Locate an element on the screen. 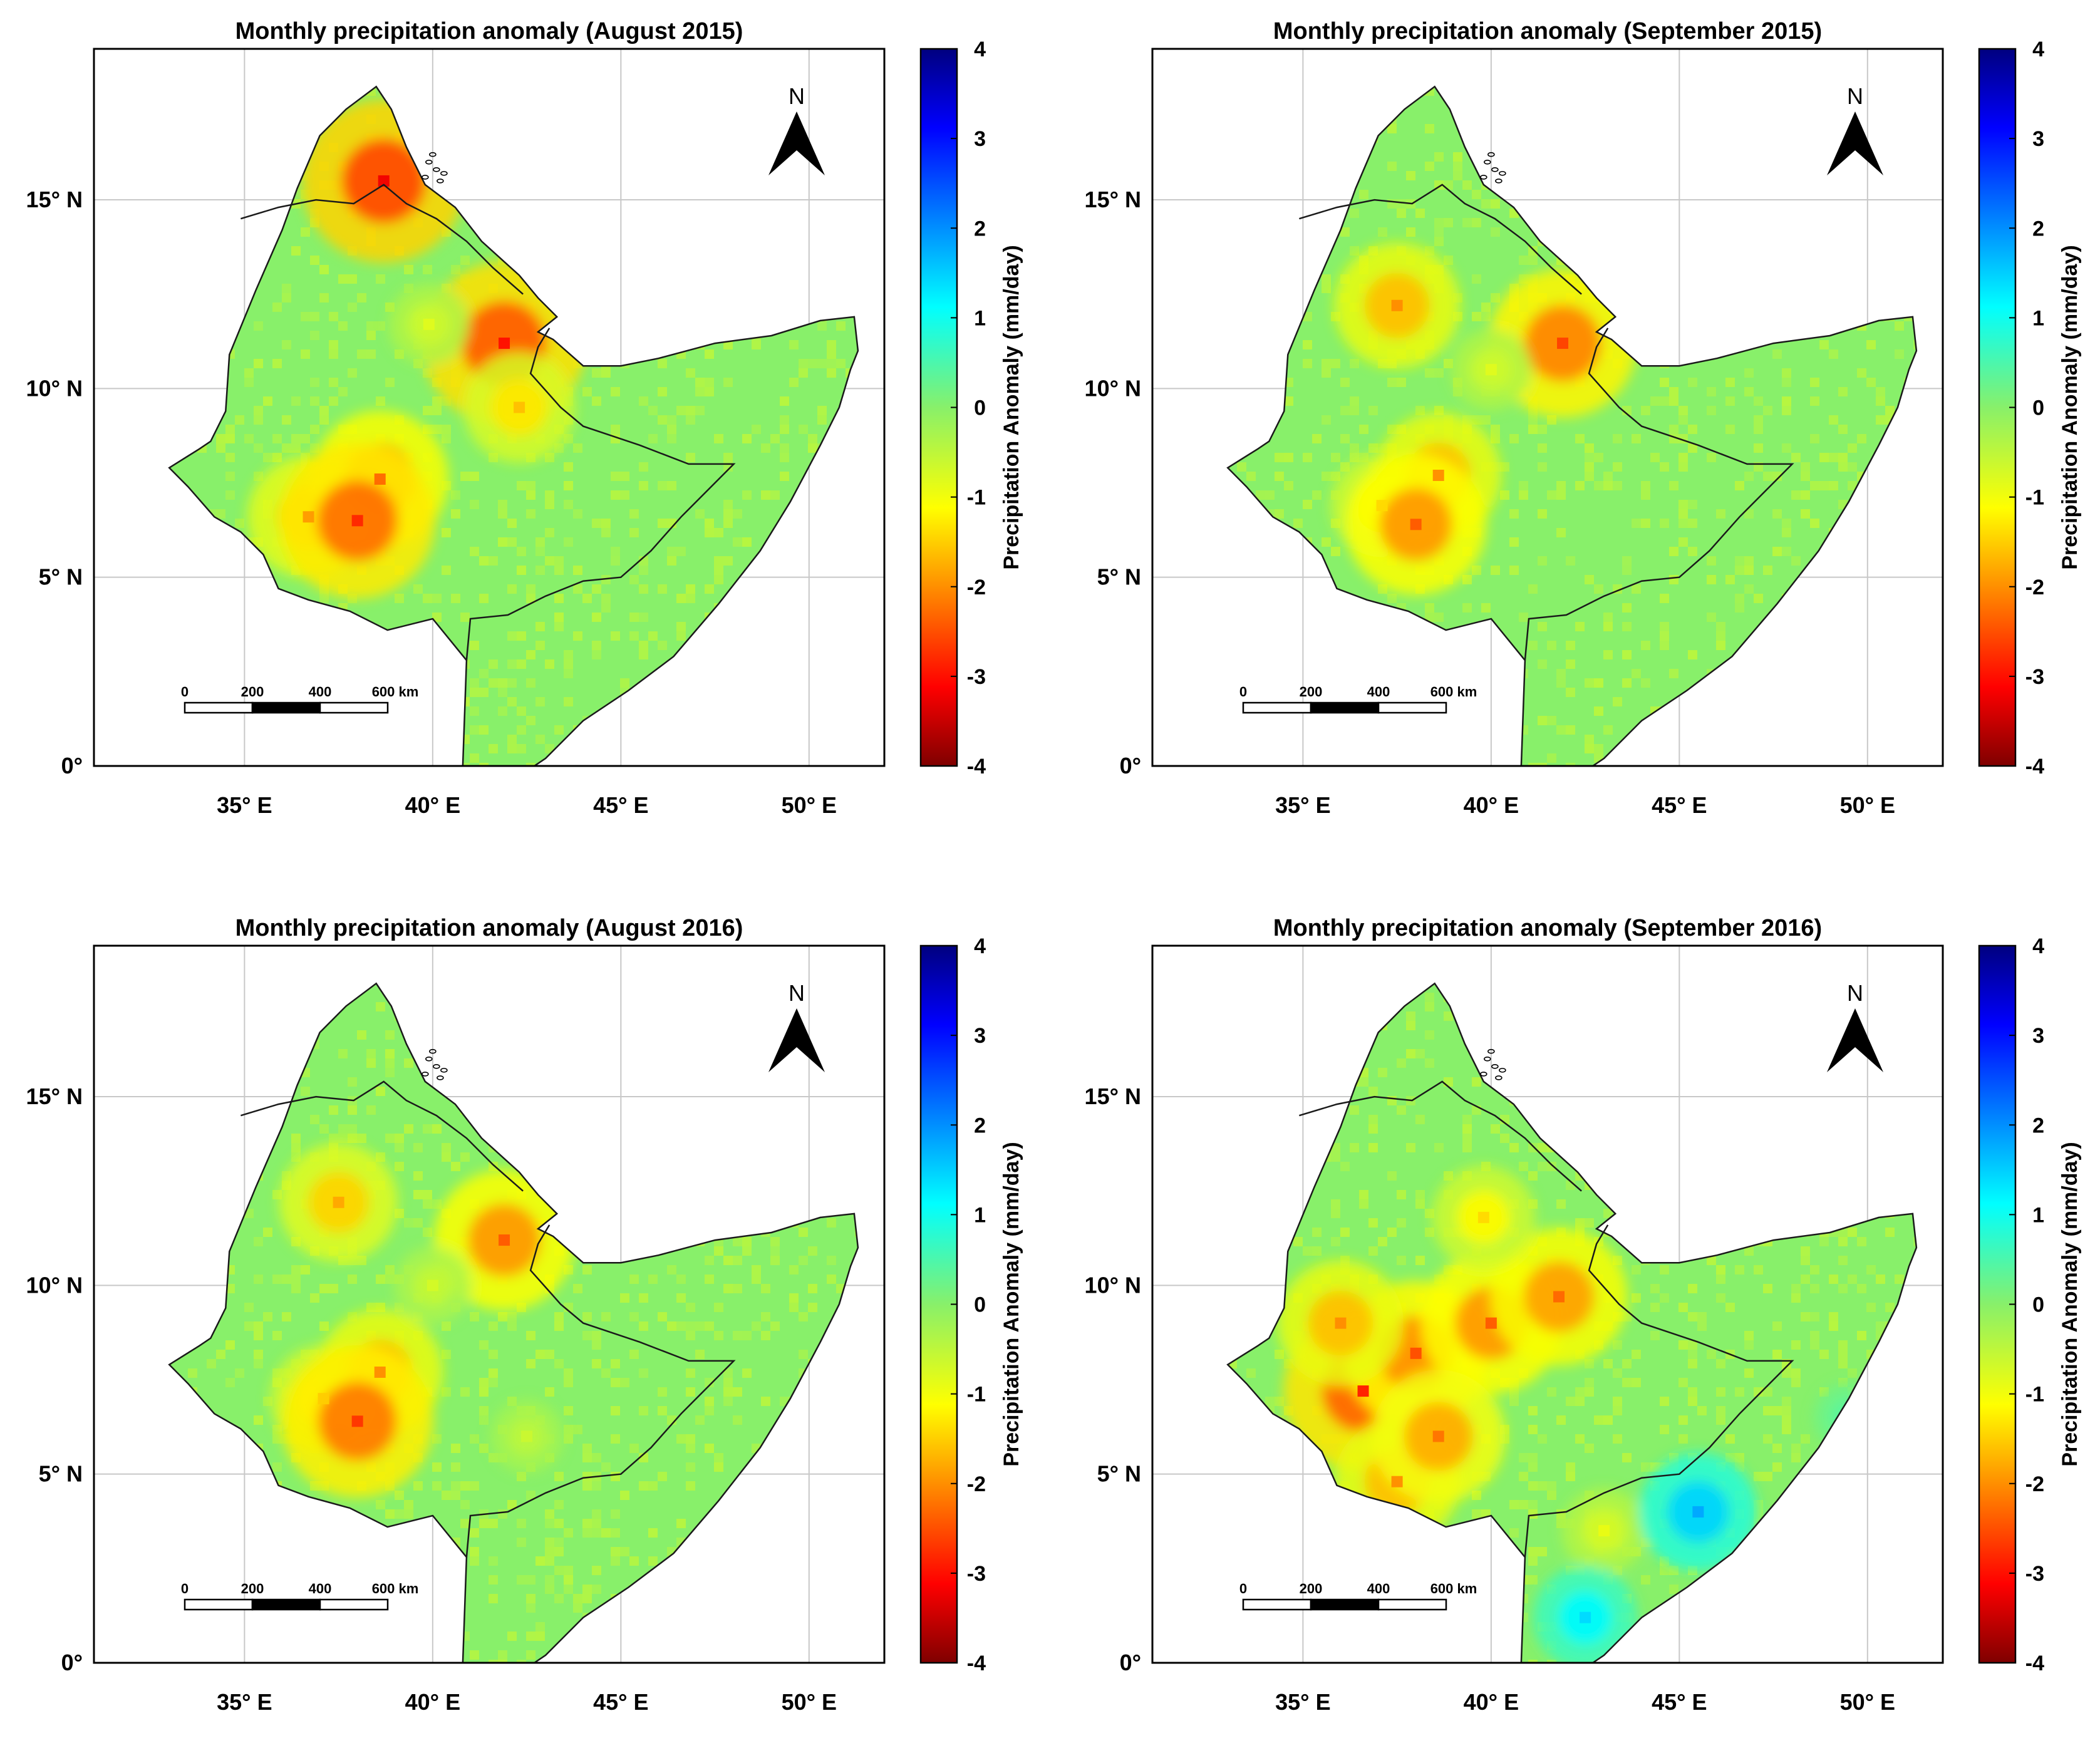 The image size is (2100, 1753). colorbar-label: Precipitation Anomaly (mm/day) is located at coordinates (1011, 1304).